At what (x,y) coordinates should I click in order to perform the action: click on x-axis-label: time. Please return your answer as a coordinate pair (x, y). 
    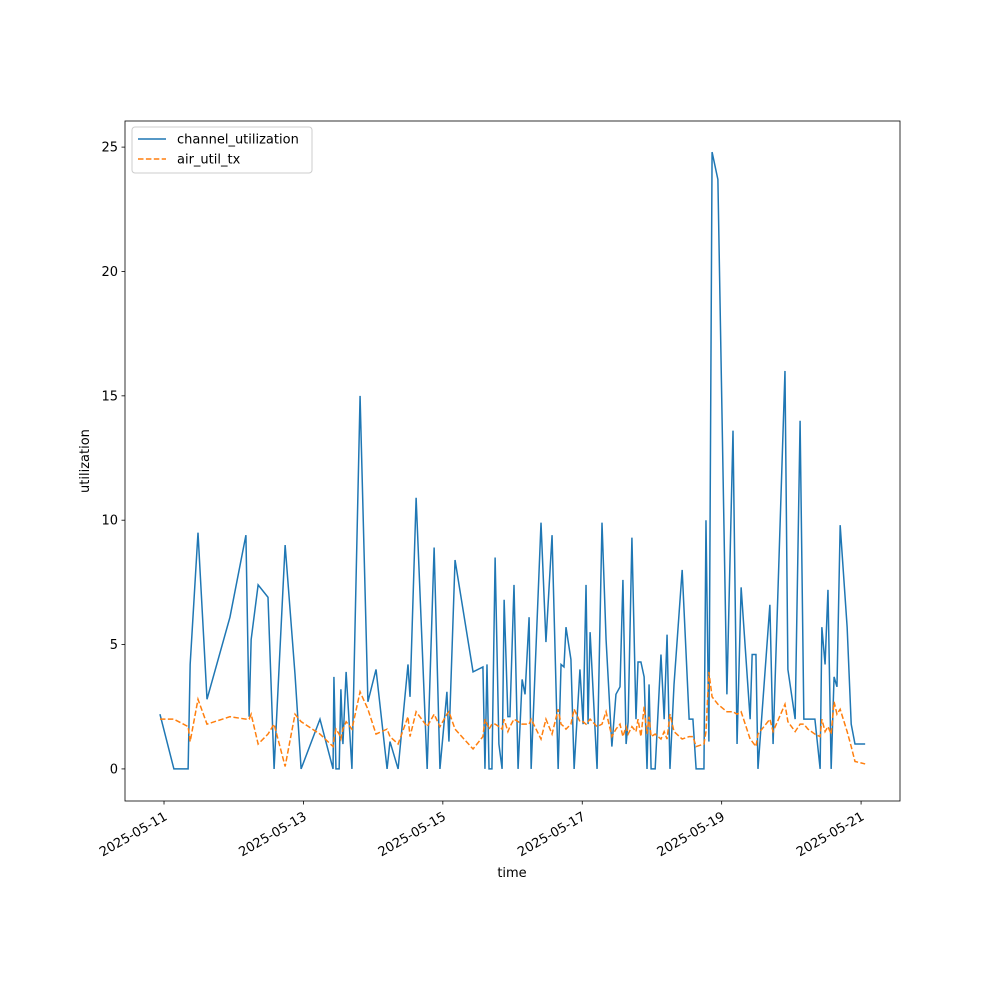
    Looking at the image, I should click on (511, 873).